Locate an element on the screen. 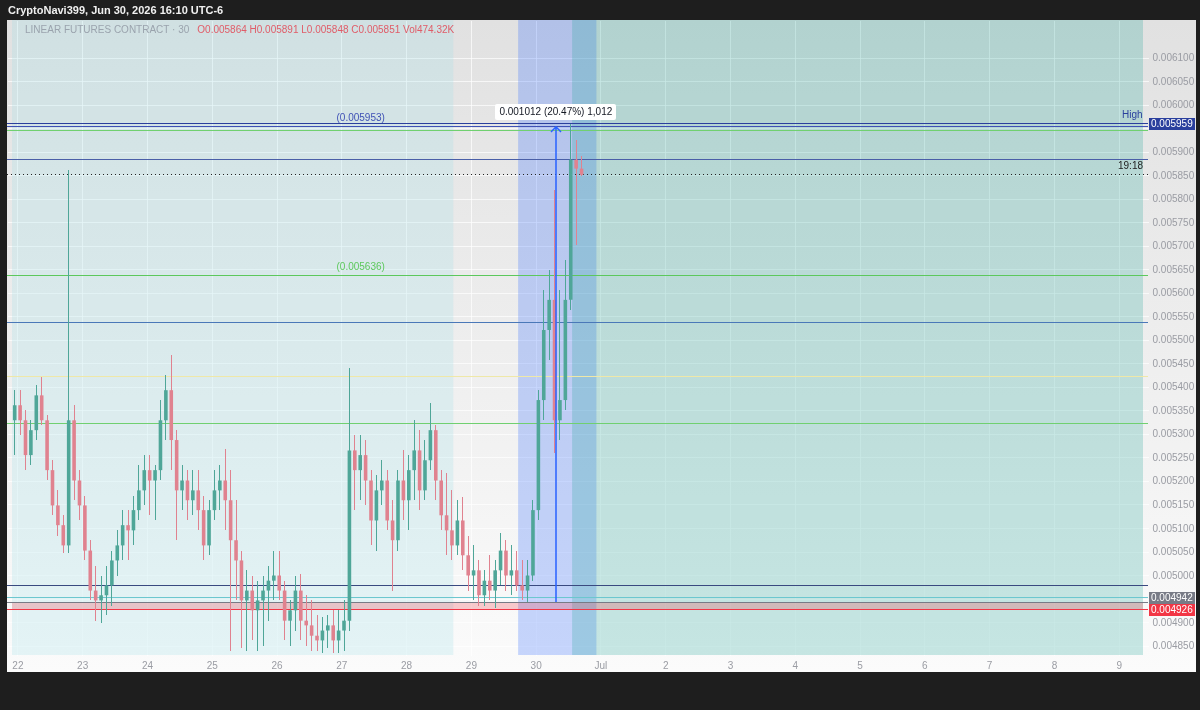  y-tick-label: 0.005000 is located at coordinates (1173, 575).